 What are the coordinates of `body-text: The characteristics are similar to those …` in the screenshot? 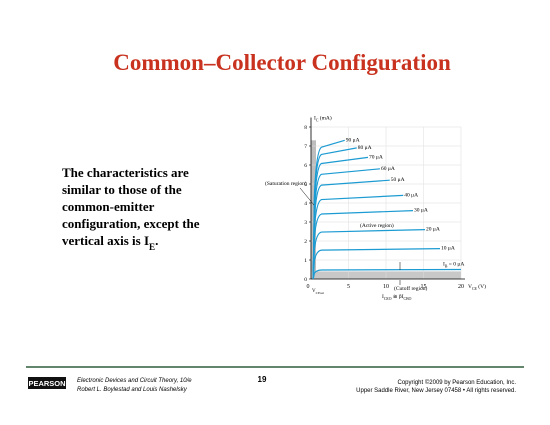 It's located at (131, 208).